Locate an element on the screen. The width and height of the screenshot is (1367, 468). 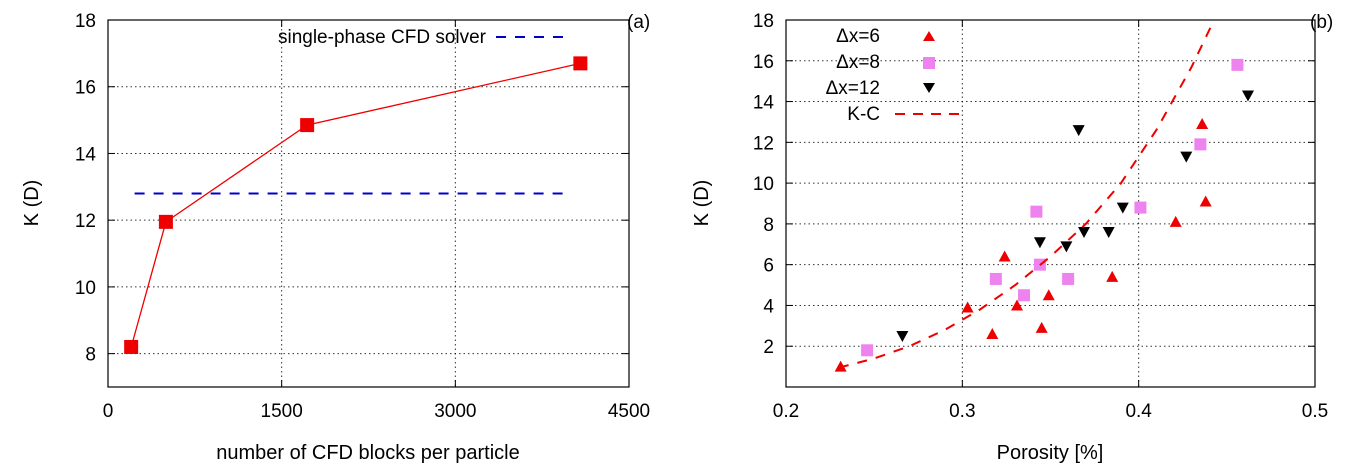
chart-b-y-tick-label: 10 is located at coordinates (763, 184).